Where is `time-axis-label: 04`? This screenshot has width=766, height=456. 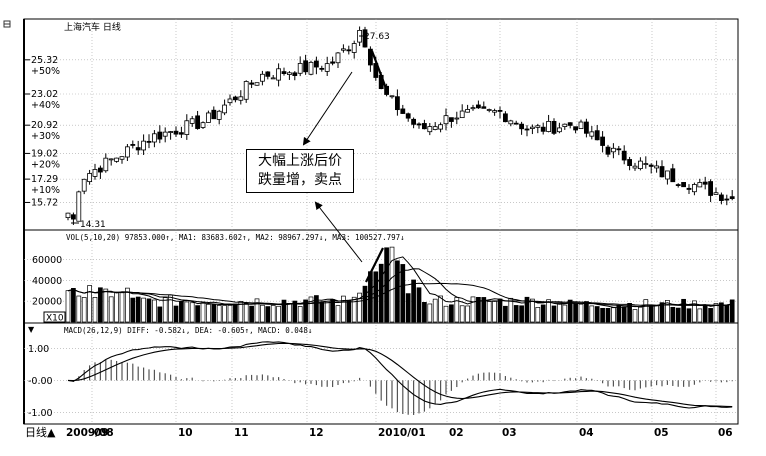 time-axis-label: 04 is located at coordinates (586, 433).